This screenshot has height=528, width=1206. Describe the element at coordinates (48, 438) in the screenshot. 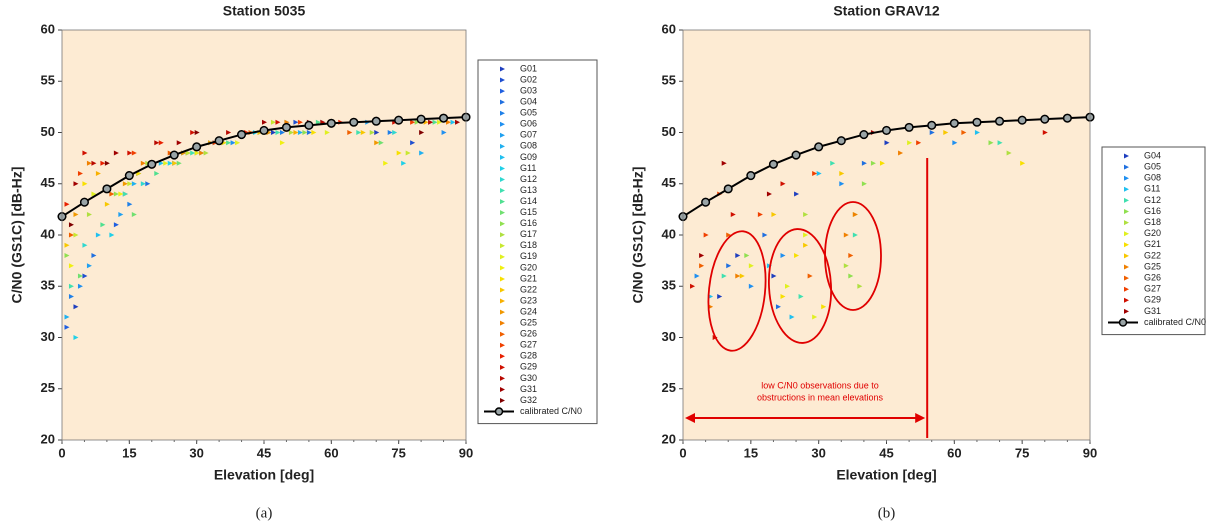

I see `y-tick-label: 20` at that location.